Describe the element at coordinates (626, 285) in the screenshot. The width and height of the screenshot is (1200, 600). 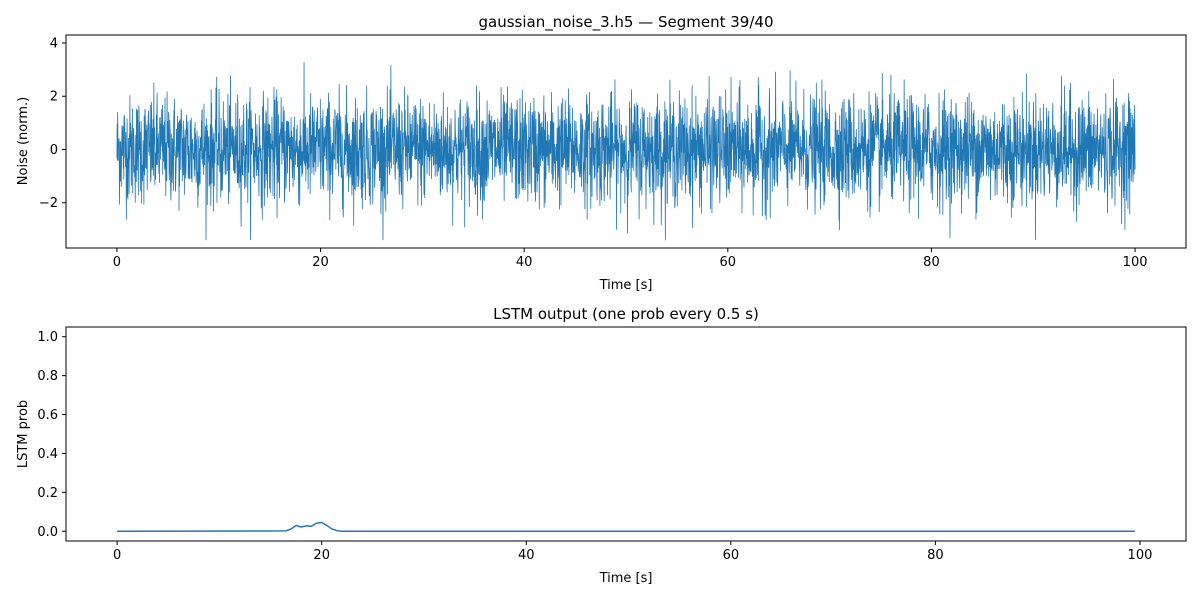
I see `noise-x-axis-label: Time [s]` at that location.